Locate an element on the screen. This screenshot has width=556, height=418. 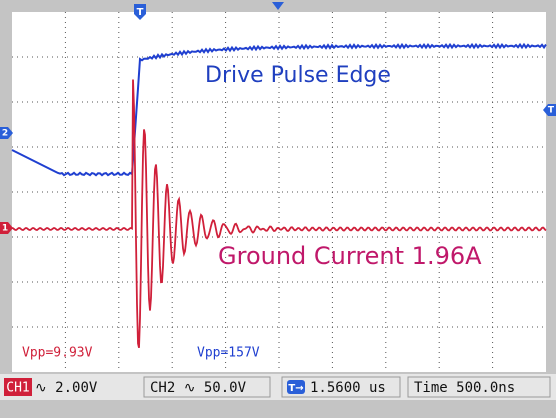
ch2-scale: CH2 ∿ 50.0V is located at coordinates (198, 388).